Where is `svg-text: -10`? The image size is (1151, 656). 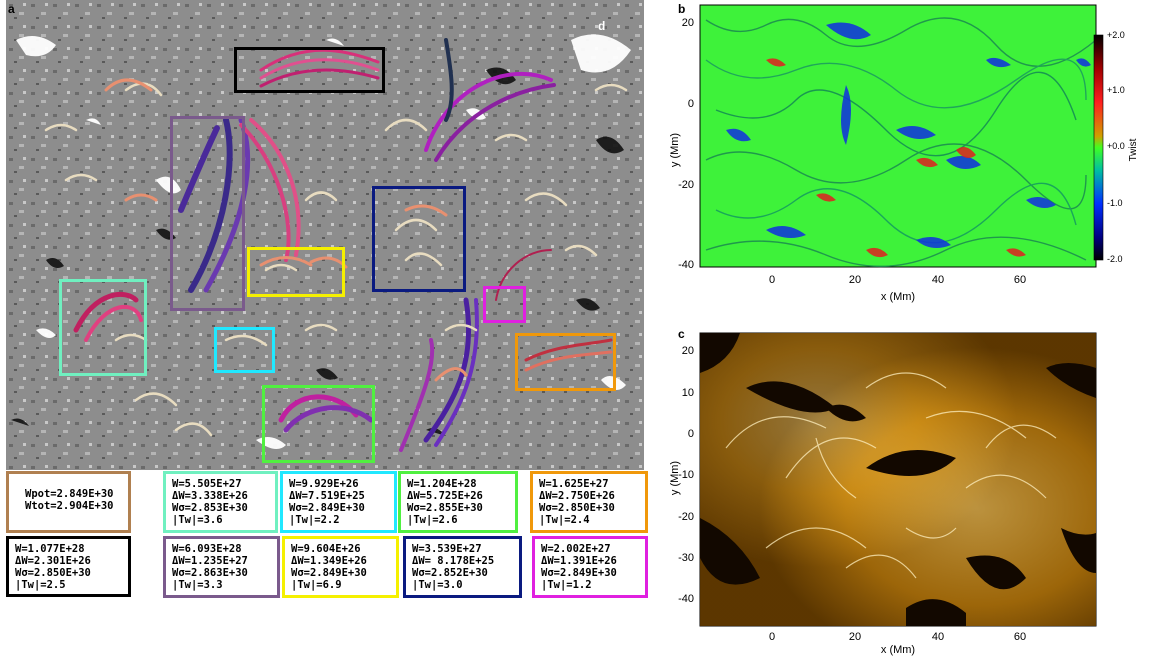
svg-text: -10 is located at coordinates (686, 475).